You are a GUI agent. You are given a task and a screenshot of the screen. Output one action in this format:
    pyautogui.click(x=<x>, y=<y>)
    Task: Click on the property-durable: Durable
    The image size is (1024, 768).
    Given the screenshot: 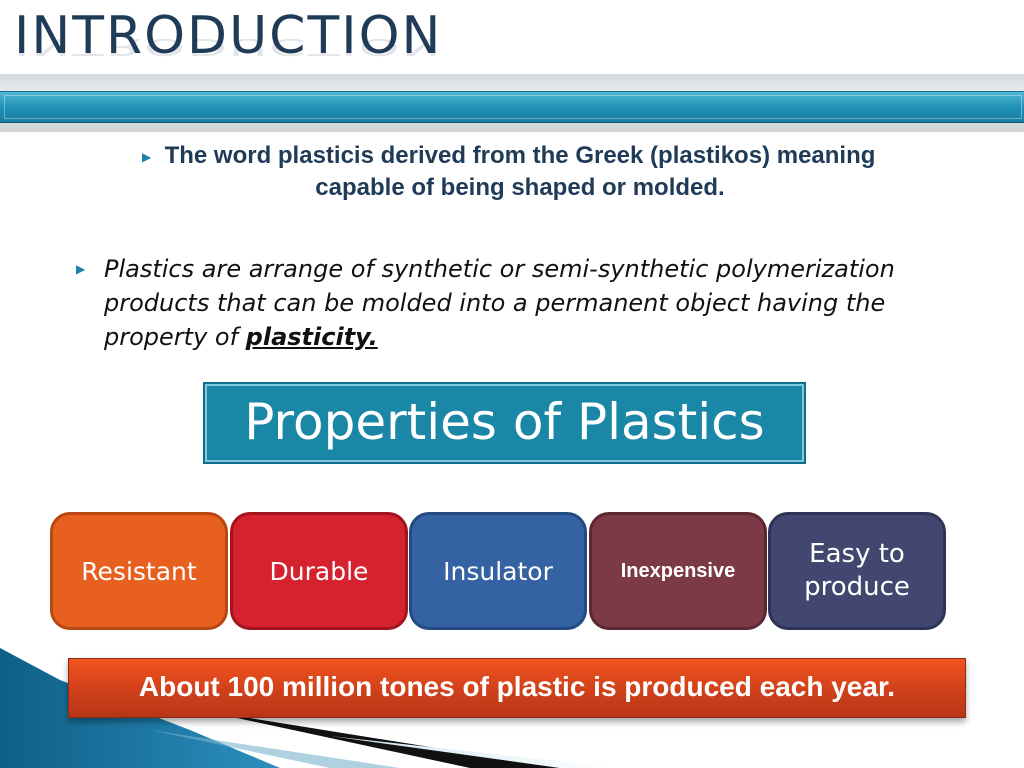 What is the action you would take?
    pyautogui.click(x=319, y=571)
    